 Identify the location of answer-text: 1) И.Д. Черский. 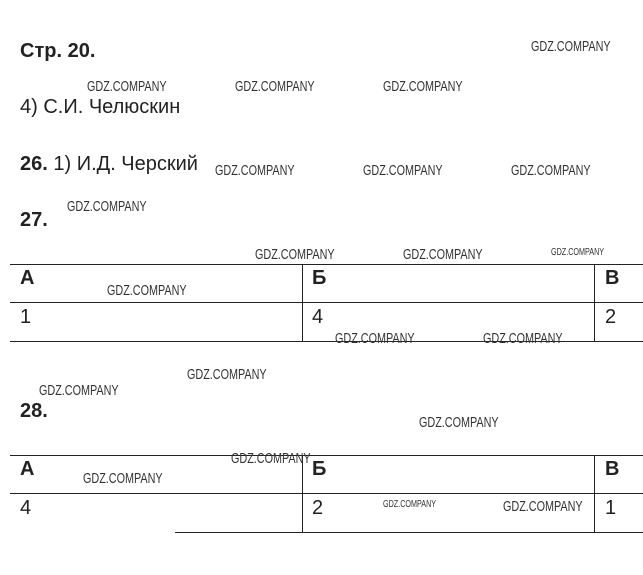
(125, 164).